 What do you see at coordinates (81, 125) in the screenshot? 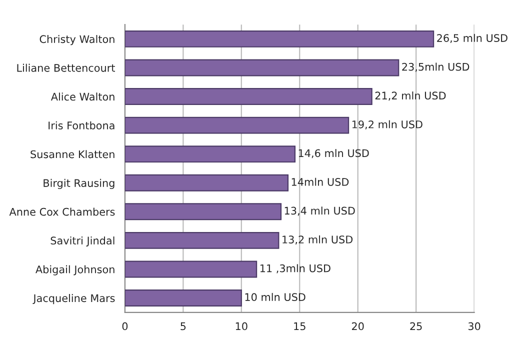
I see `y-tick-label: Iris Fontbona` at bounding box center [81, 125].